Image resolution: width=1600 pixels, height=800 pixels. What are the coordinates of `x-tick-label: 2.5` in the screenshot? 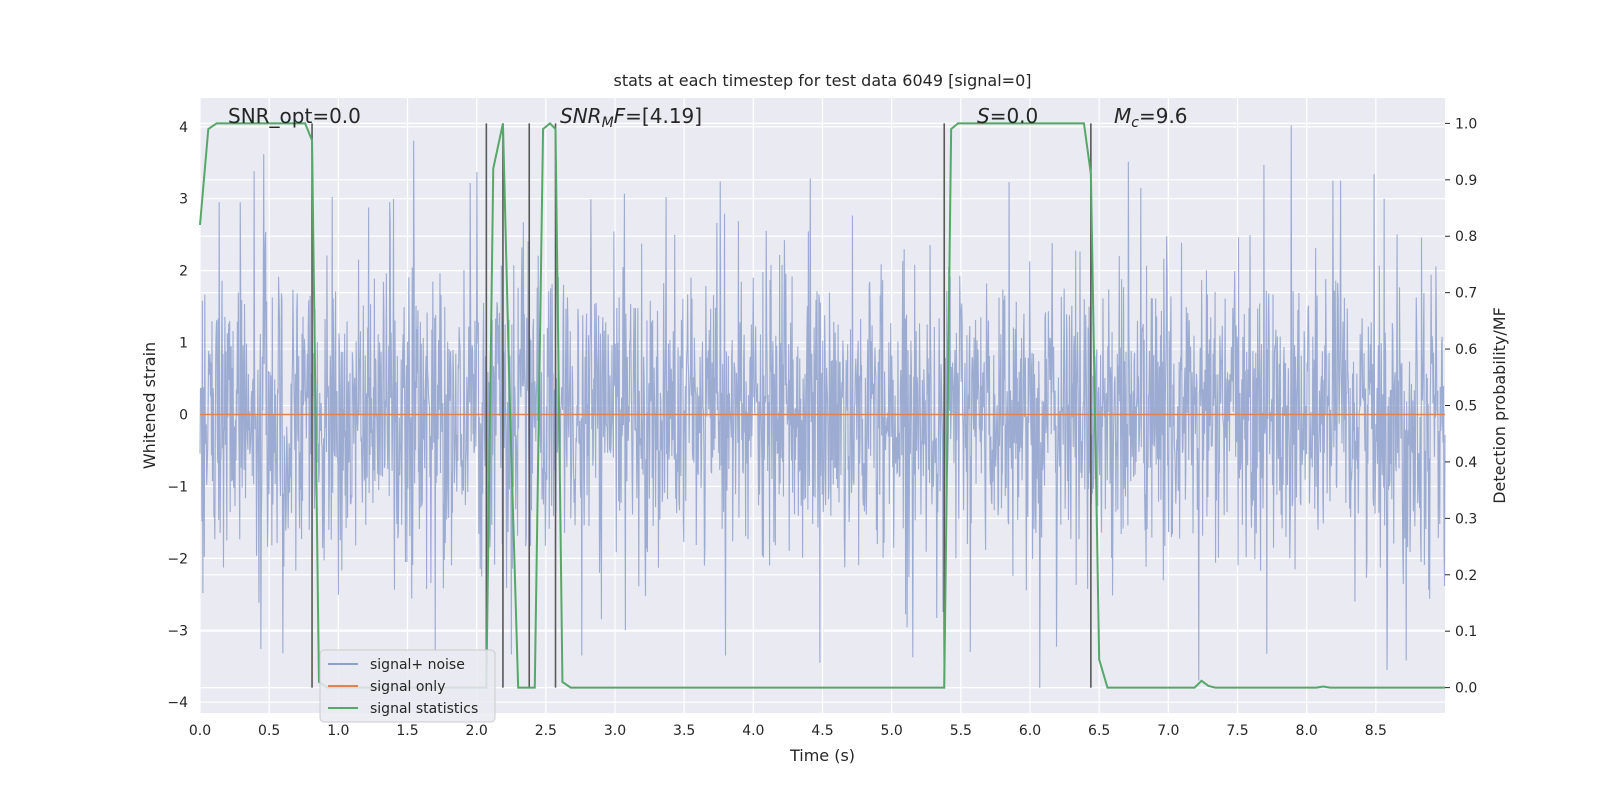 It's located at (546, 731).